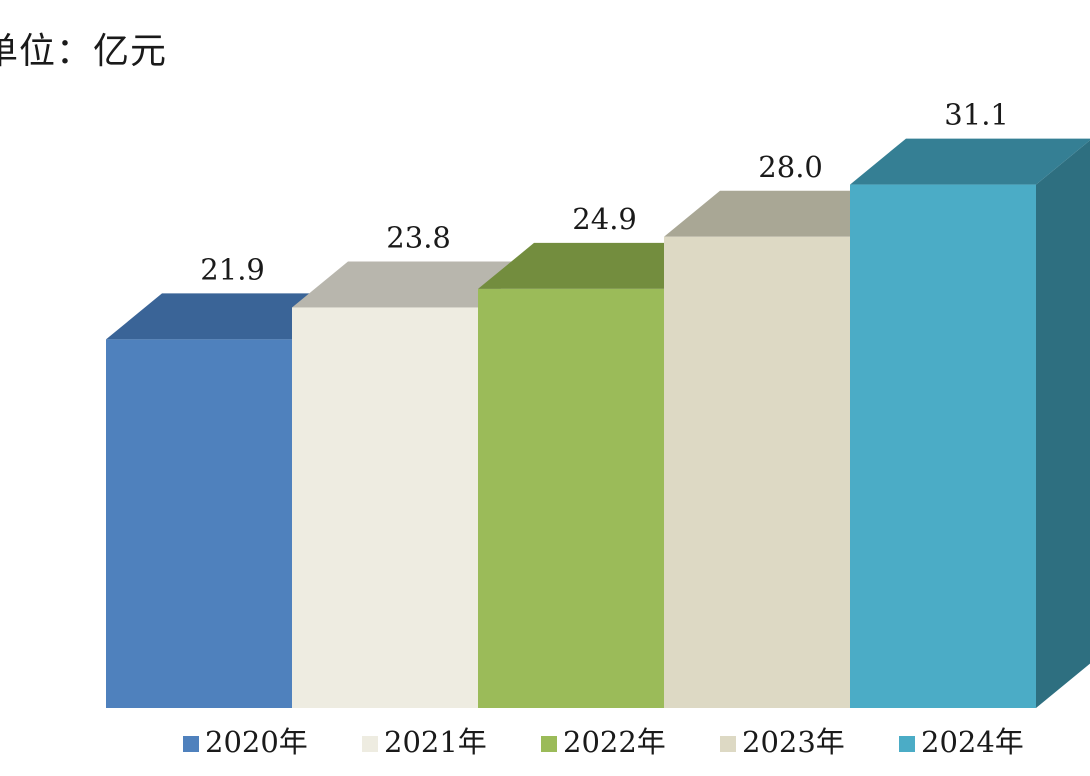  What do you see at coordinates (413, 284) in the screenshot?
I see `bar-top-2021年` at bounding box center [413, 284].